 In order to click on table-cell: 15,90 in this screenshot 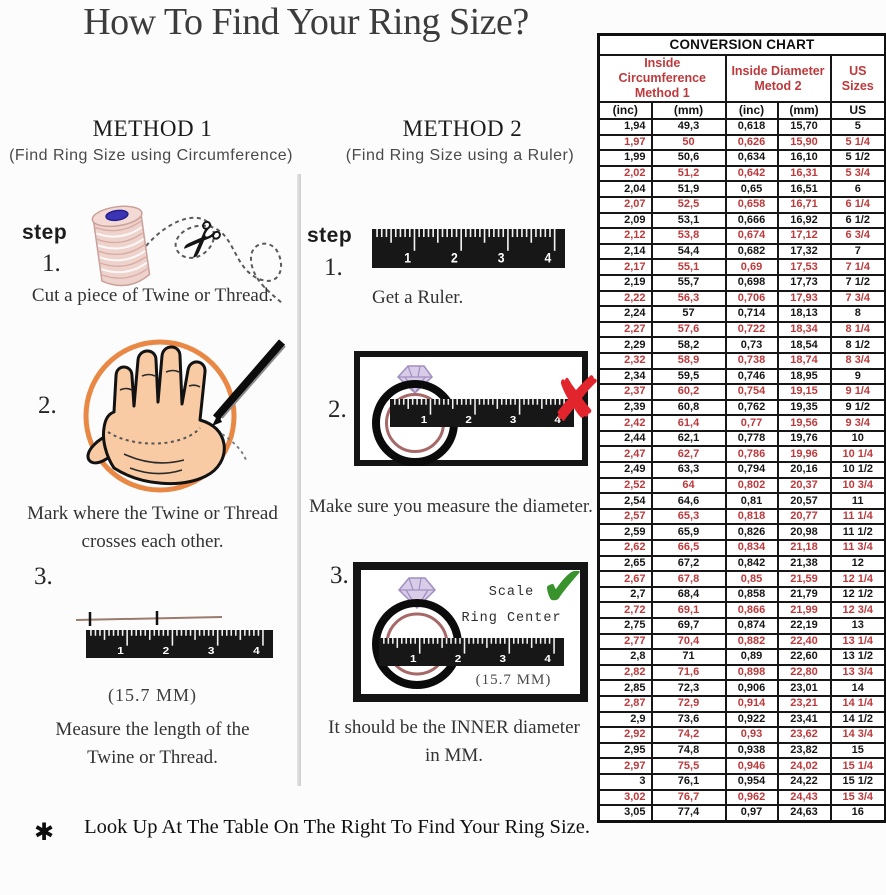, I will do `click(804, 142)`.